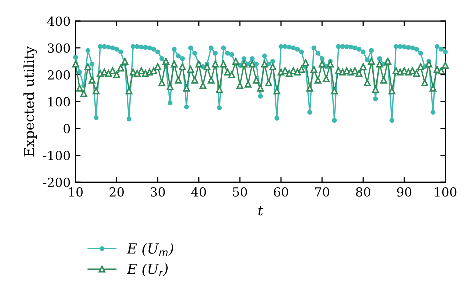 The height and width of the screenshot is (304, 474). What do you see at coordinates (240, 192) in the screenshot?
I see `x-tick-label: 50` at bounding box center [240, 192].